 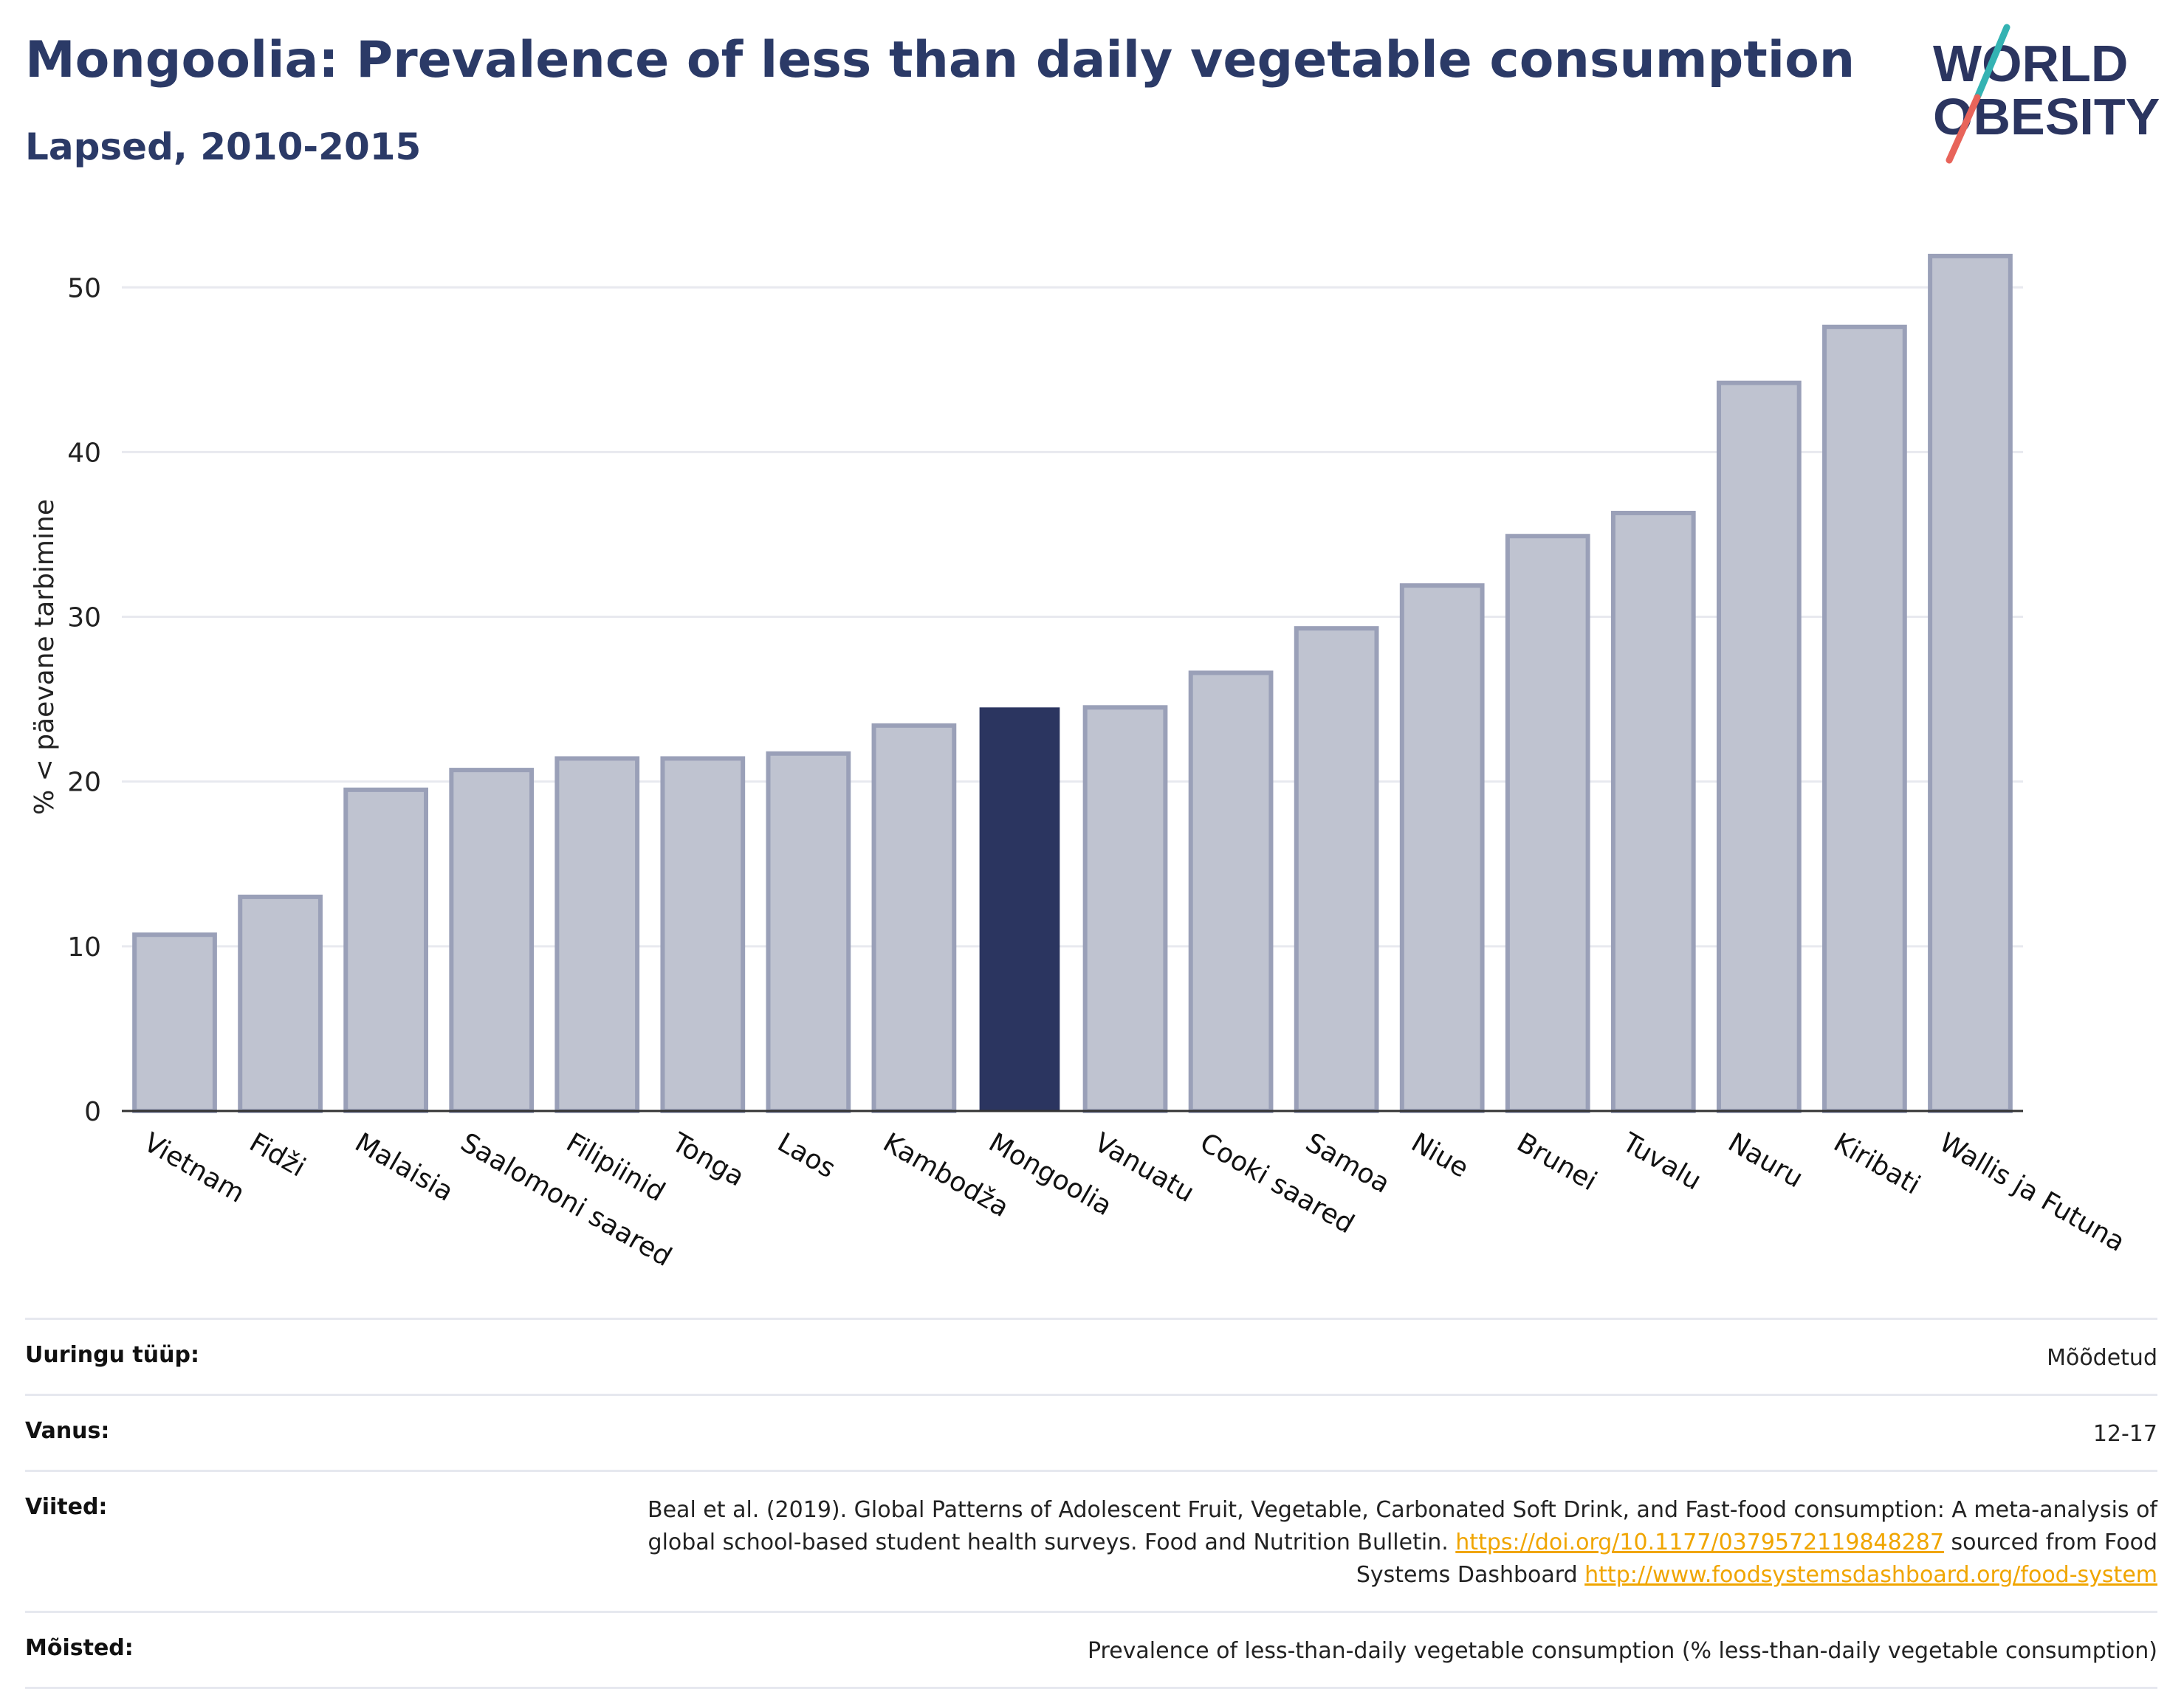 What do you see at coordinates (703, 935) in the screenshot?
I see `bar-tonga` at bounding box center [703, 935].